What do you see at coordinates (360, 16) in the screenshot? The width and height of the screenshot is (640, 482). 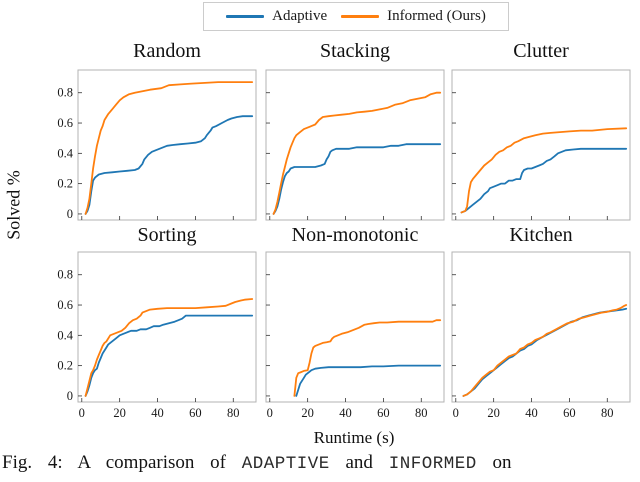 I see `informed-line-sample-icon` at bounding box center [360, 16].